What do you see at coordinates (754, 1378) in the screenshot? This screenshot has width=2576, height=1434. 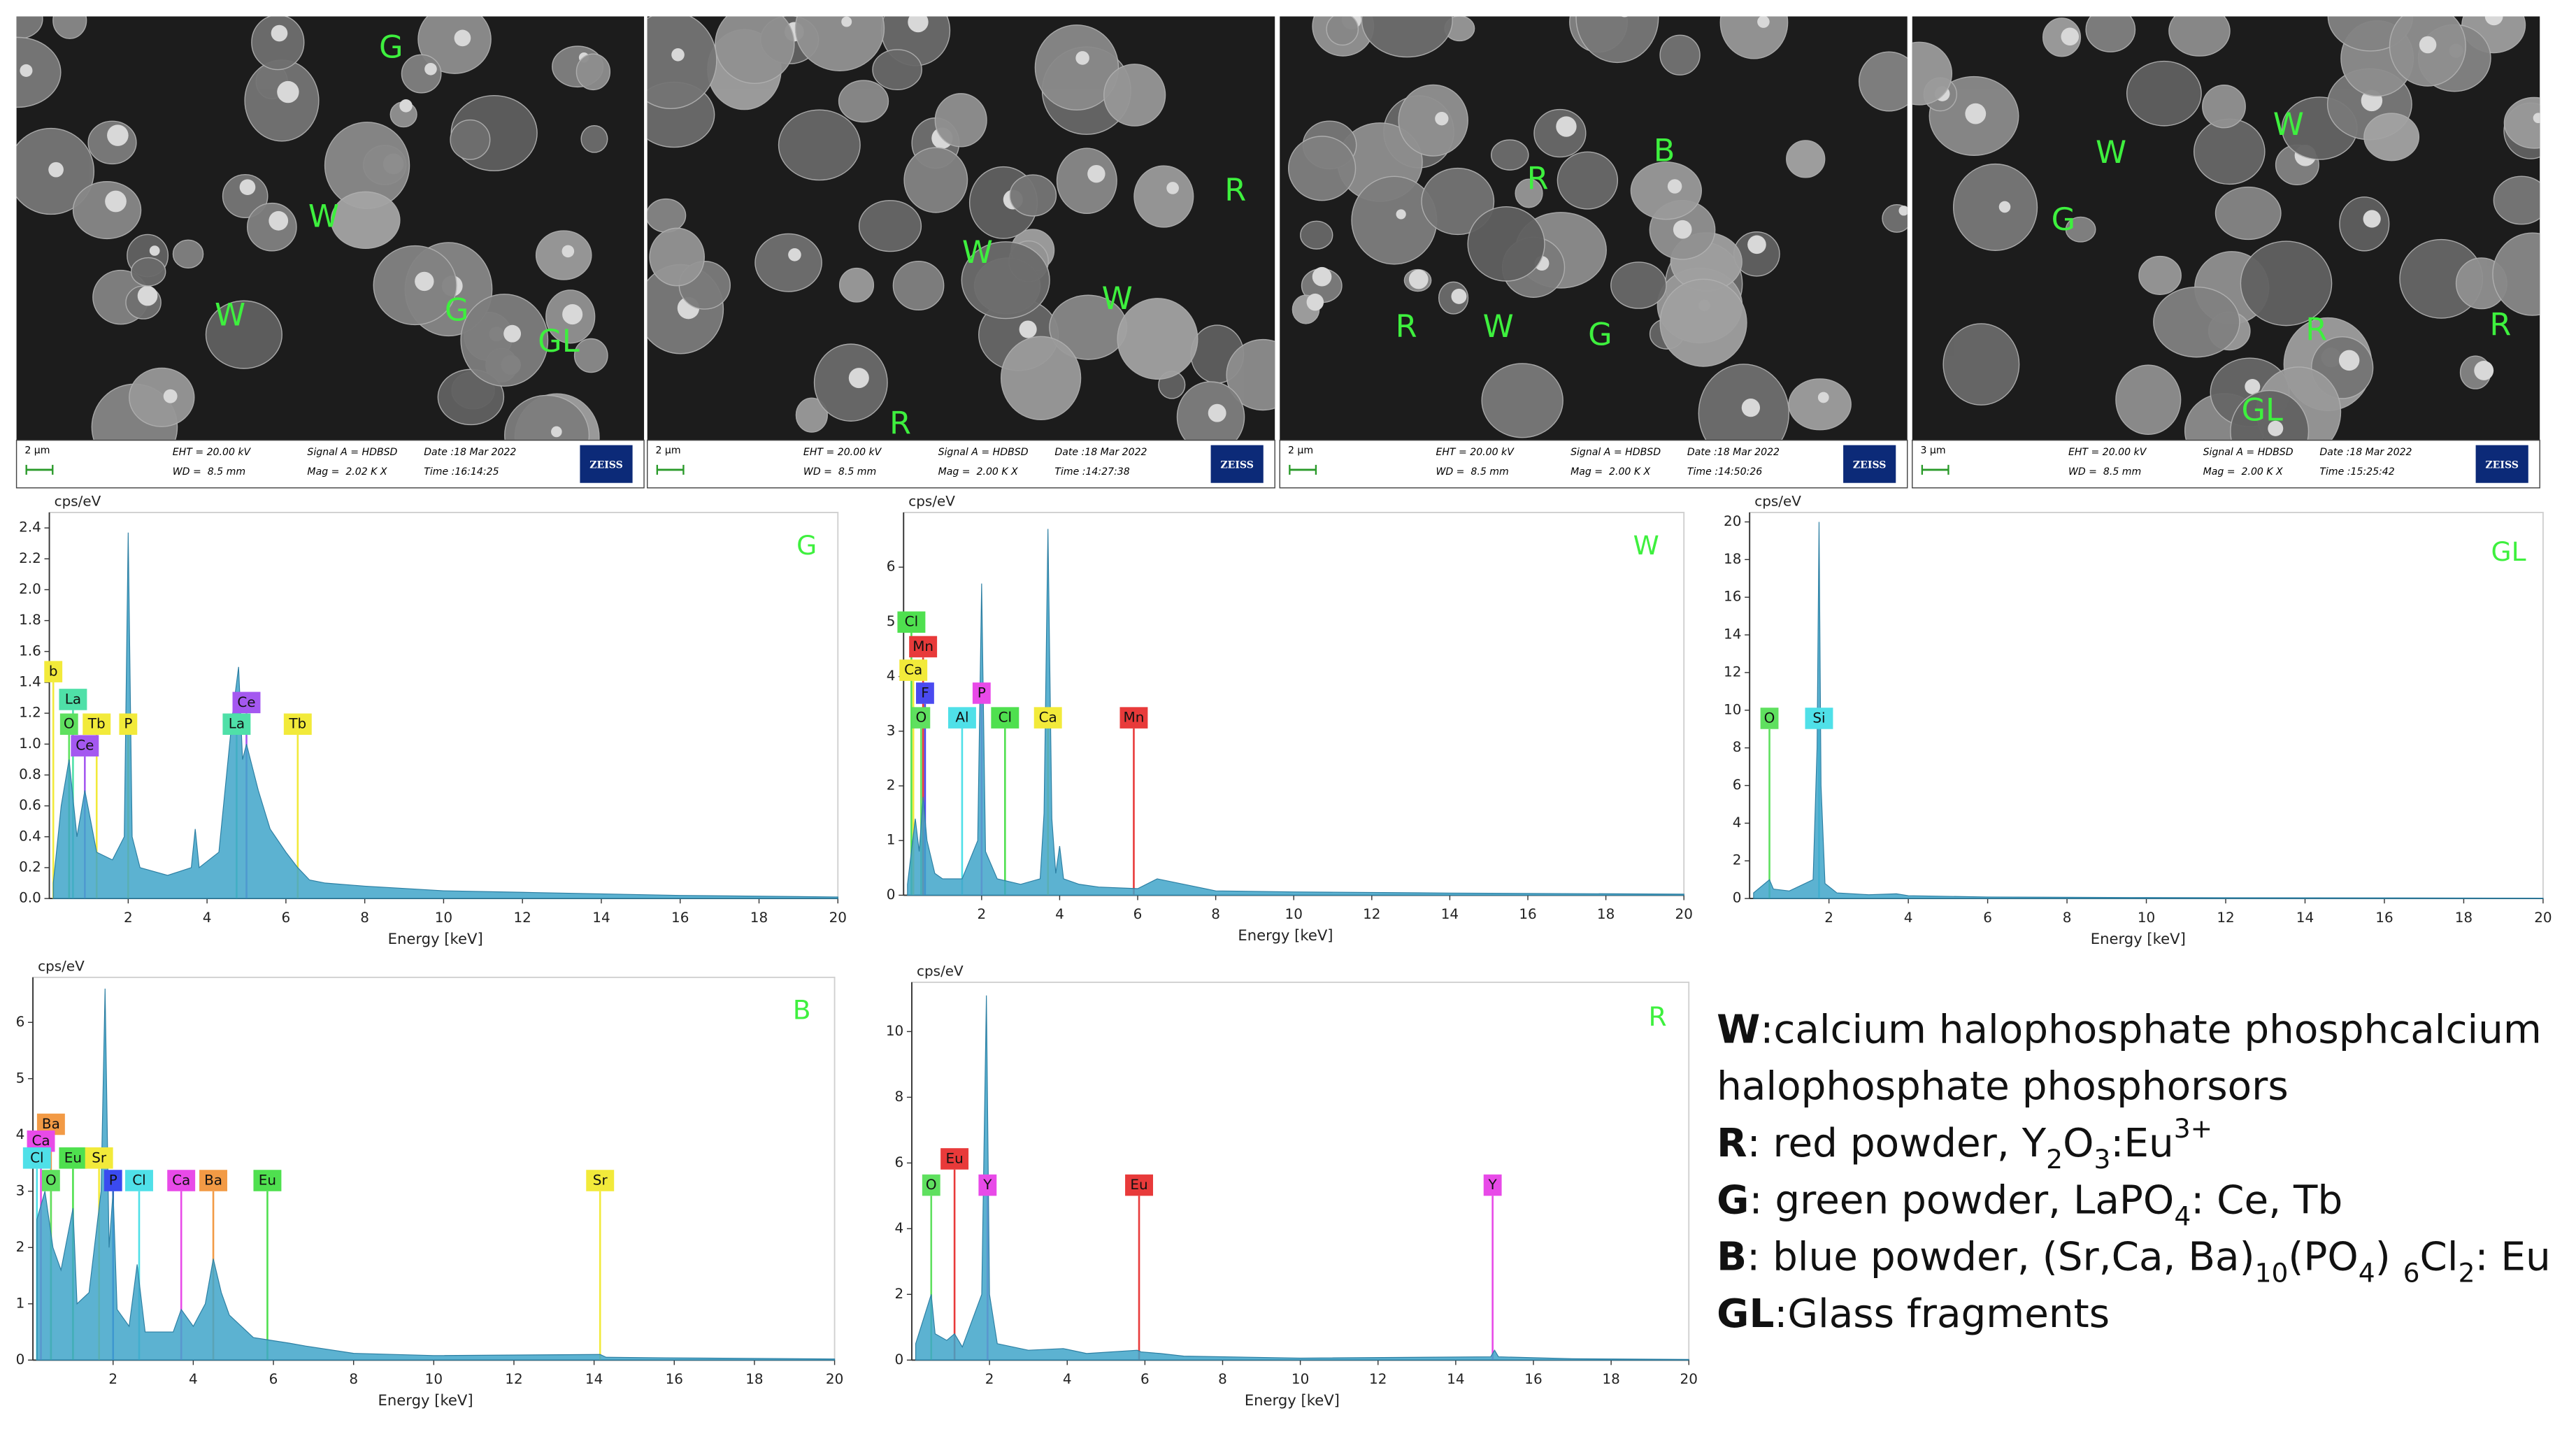 I see `x-tick-label: 18` at bounding box center [754, 1378].